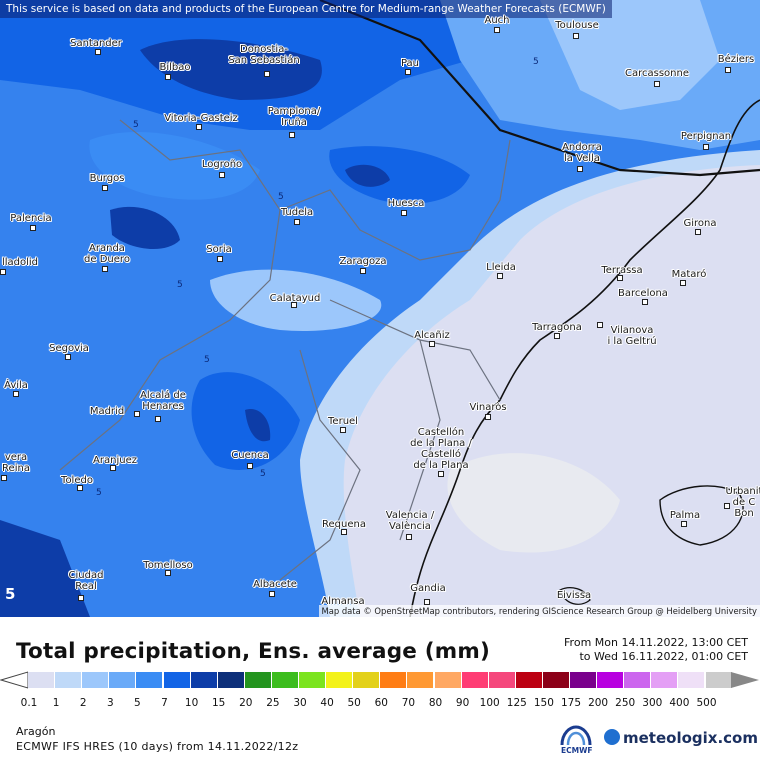  I want to click on city-label-urbanitzacio: Urbanit de C Bon, so click(742, 502).